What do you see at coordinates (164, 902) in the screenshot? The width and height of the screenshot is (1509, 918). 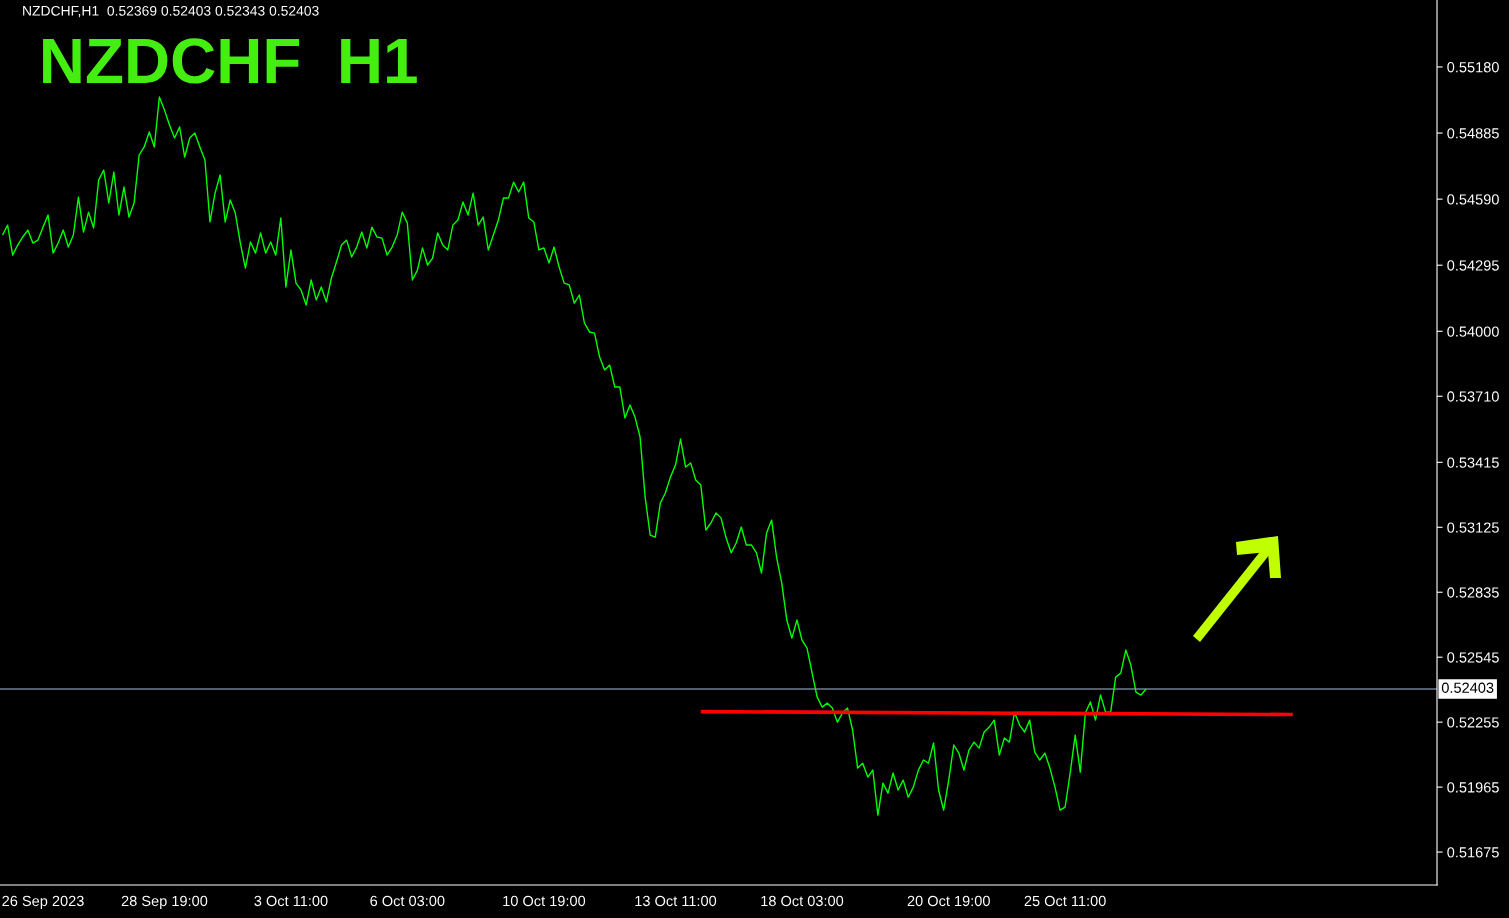 I see `x-tick-label: 28 Sep 19:00` at bounding box center [164, 902].